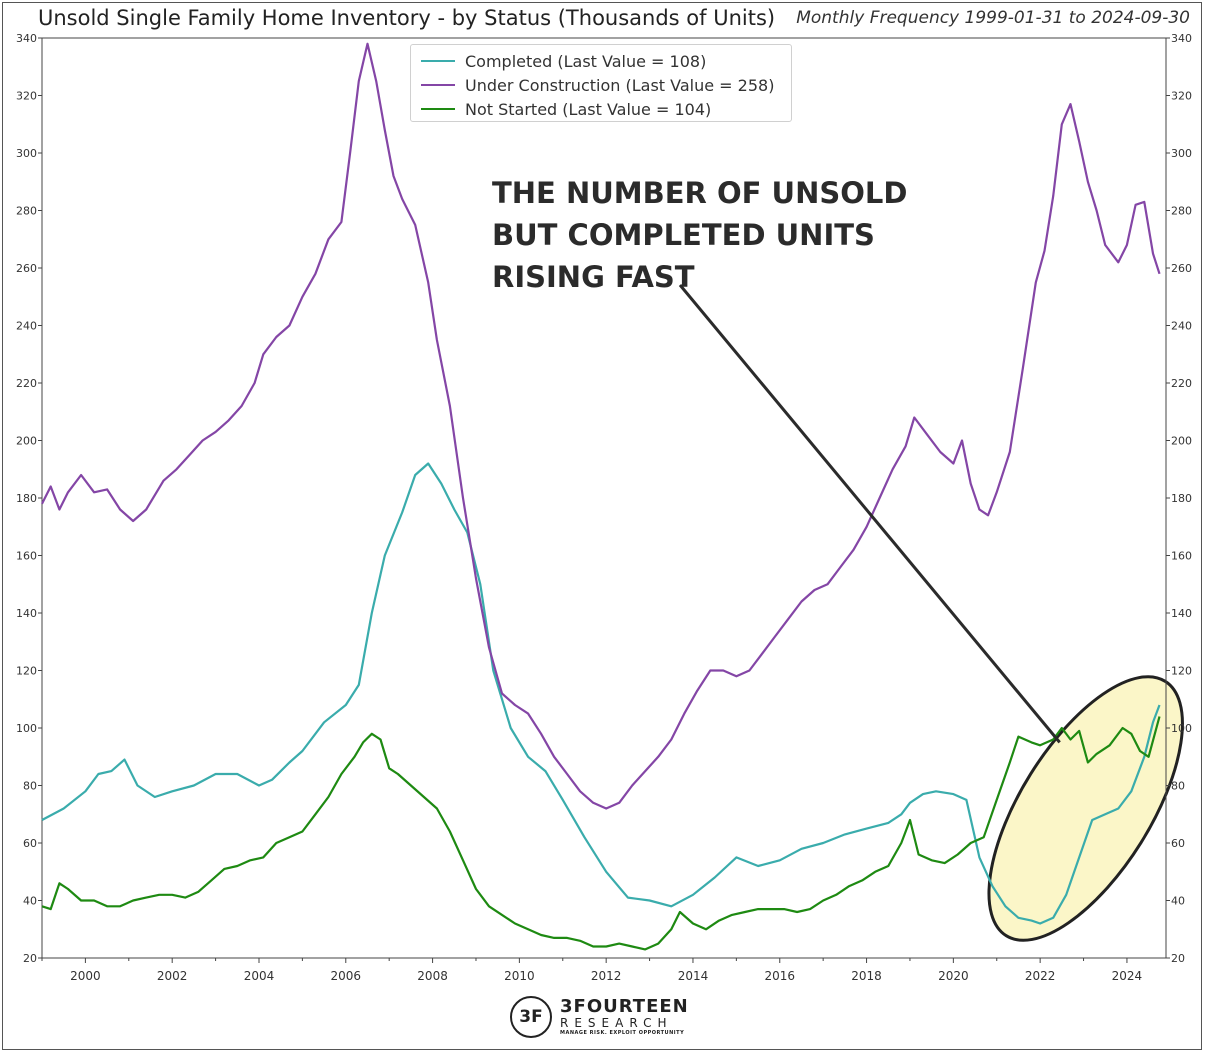 Image resolution: width=1206 pixels, height=1054 pixels. Describe the element at coordinates (1181, 268) in the screenshot. I see `y-tick-label-right: 260` at that location.